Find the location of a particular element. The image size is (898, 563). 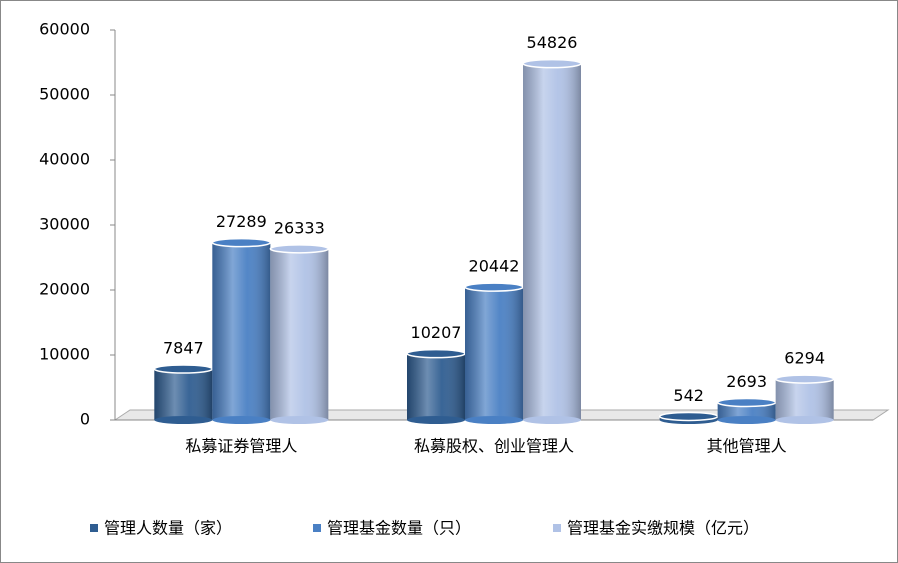

data-label: 6294 is located at coordinates (804, 358).